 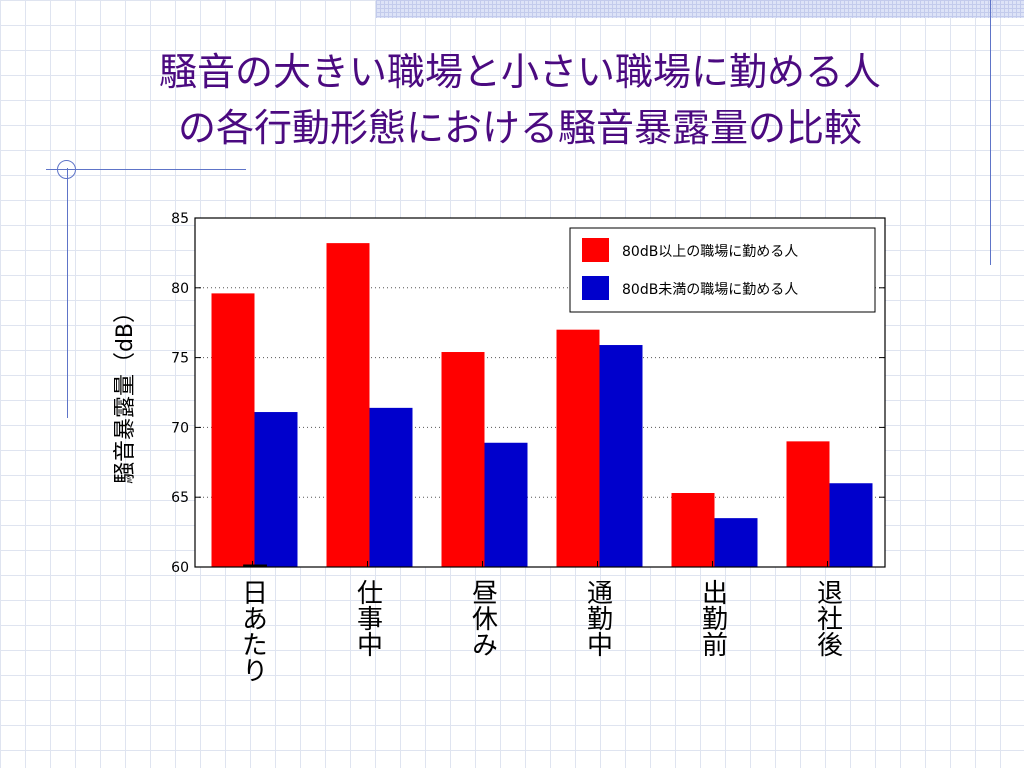 What do you see at coordinates (180, 498) in the screenshot?
I see `y-tick-label-1: 65` at bounding box center [180, 498].